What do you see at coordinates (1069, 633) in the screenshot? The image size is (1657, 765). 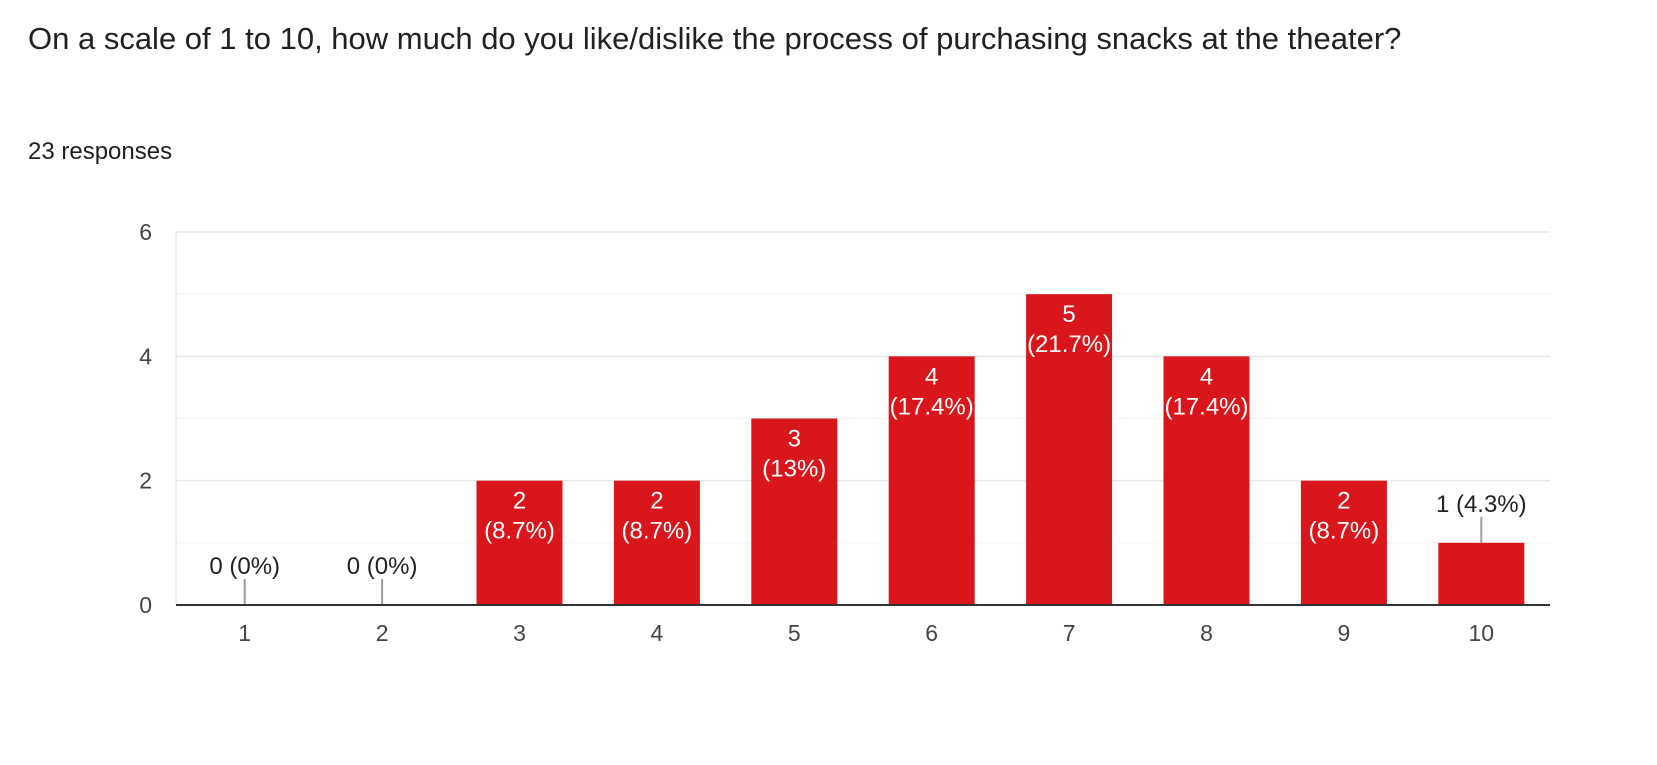 I see `x-tick-label: 7` at bounding box center [1069, 633].